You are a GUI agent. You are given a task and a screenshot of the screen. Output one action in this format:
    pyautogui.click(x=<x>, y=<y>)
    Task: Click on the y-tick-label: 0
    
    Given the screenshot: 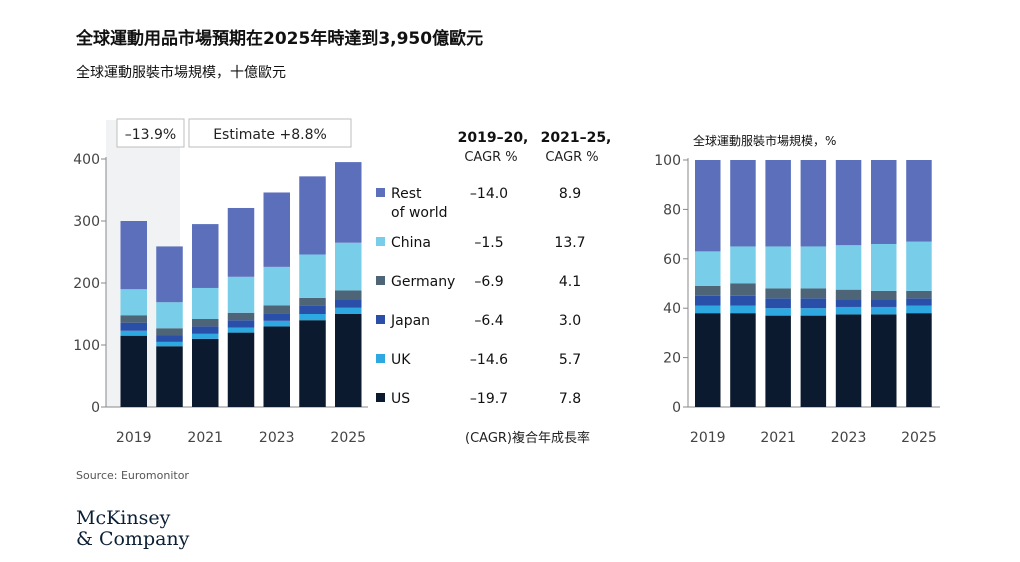 What is the action you would take?
    pyautogui.click(x=95, y=408)
    